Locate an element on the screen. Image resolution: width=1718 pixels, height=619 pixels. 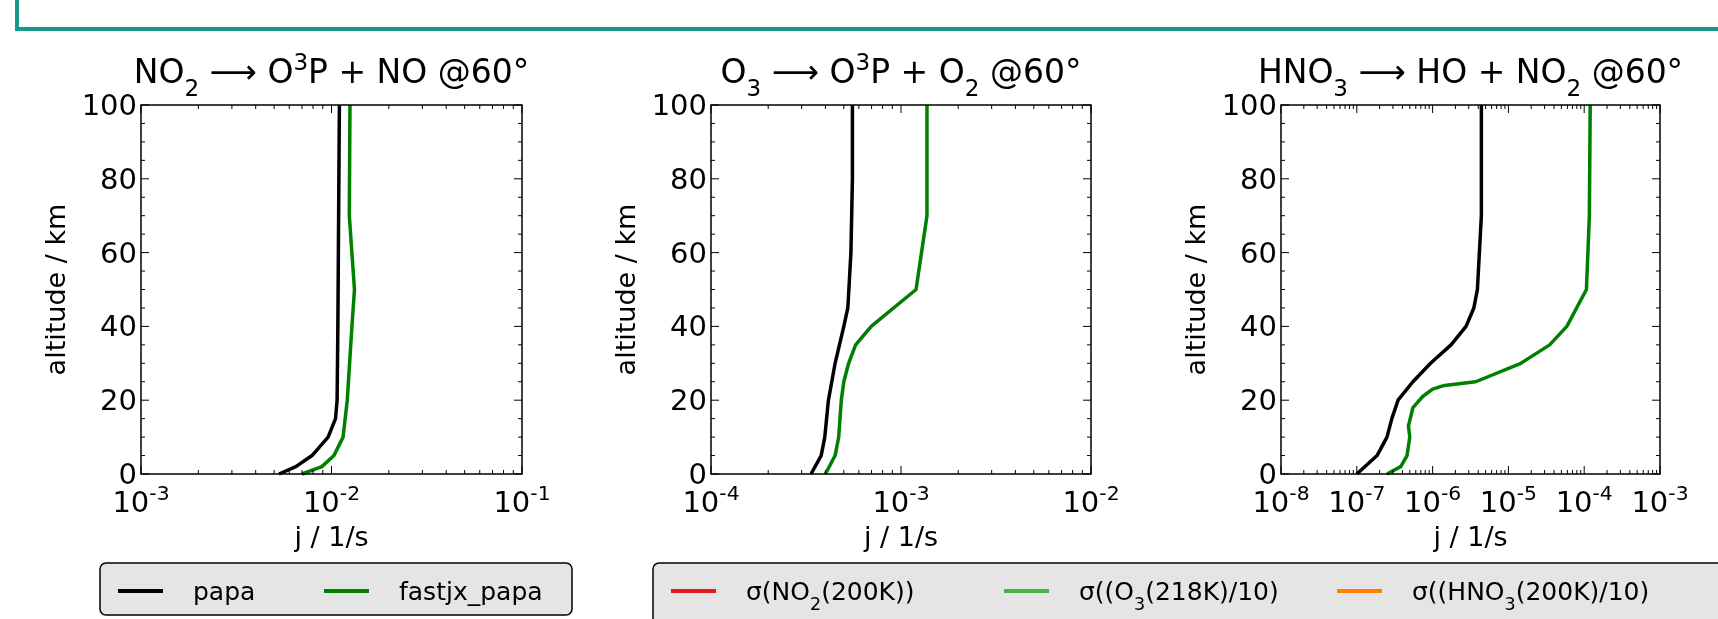
legend-label: σ((O$_{3}$(218K)/10) is located at coordinates (1179, 595).